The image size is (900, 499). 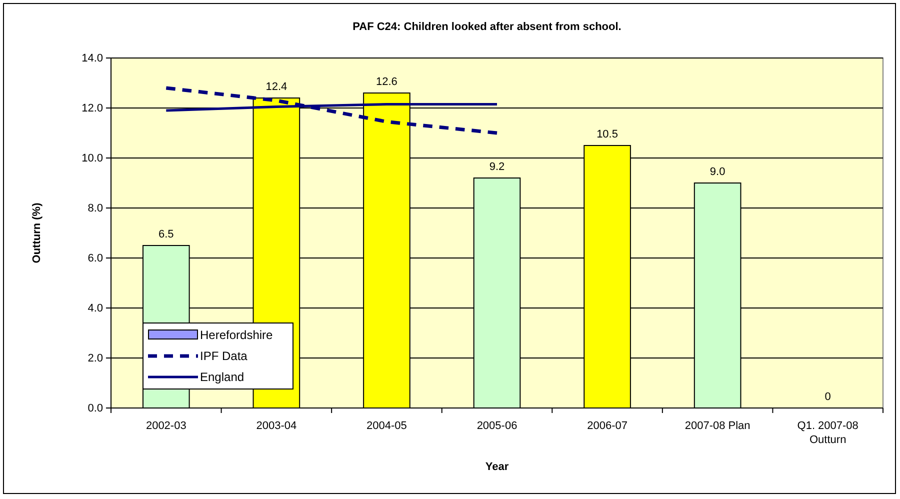 I want to click on y-tick-label: 4.0, so click(x=95, y=308).